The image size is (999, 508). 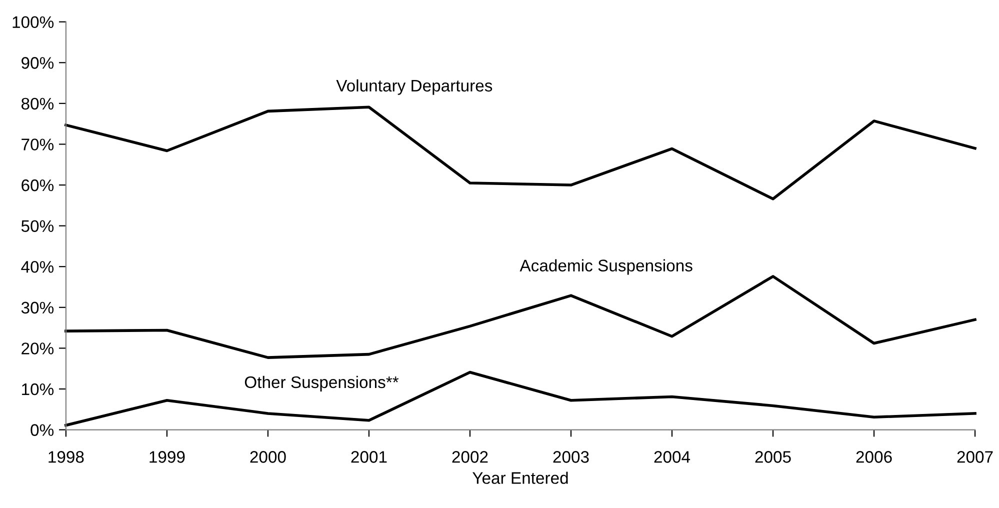 I want to click on x-tick-label: 1999, so click(x=167, y=457).